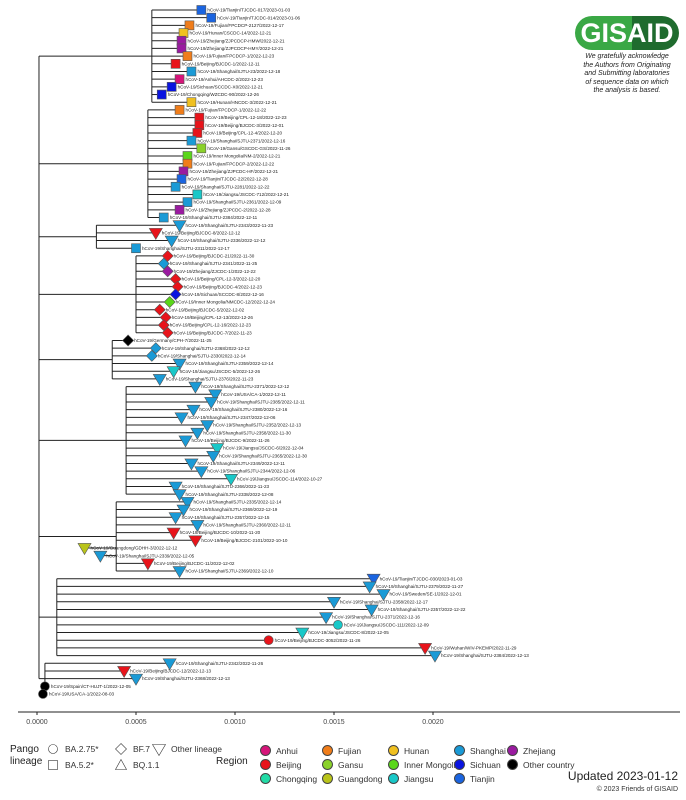 Image resolution: width=686 pixels, height=800 pixels. Describe the element at coordinates (233, 163) in the screenshot. I see `tip-label: hCoV-19/Fujian/FPCDCP-2/2022-12-22` at that location.